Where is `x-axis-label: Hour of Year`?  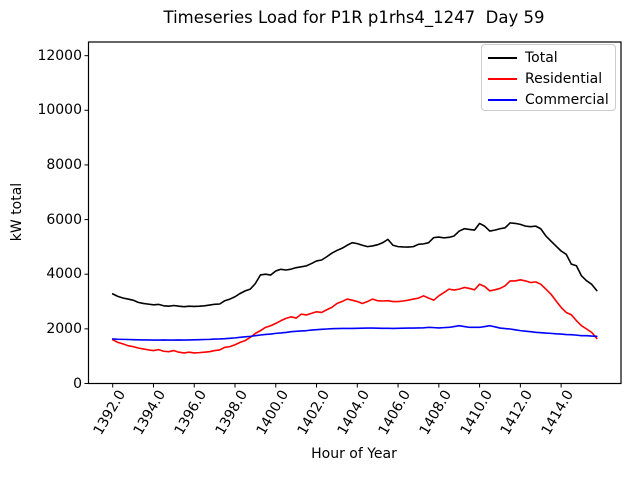
x-axis-label: Hour of Year is located at coordinates (354, 454).